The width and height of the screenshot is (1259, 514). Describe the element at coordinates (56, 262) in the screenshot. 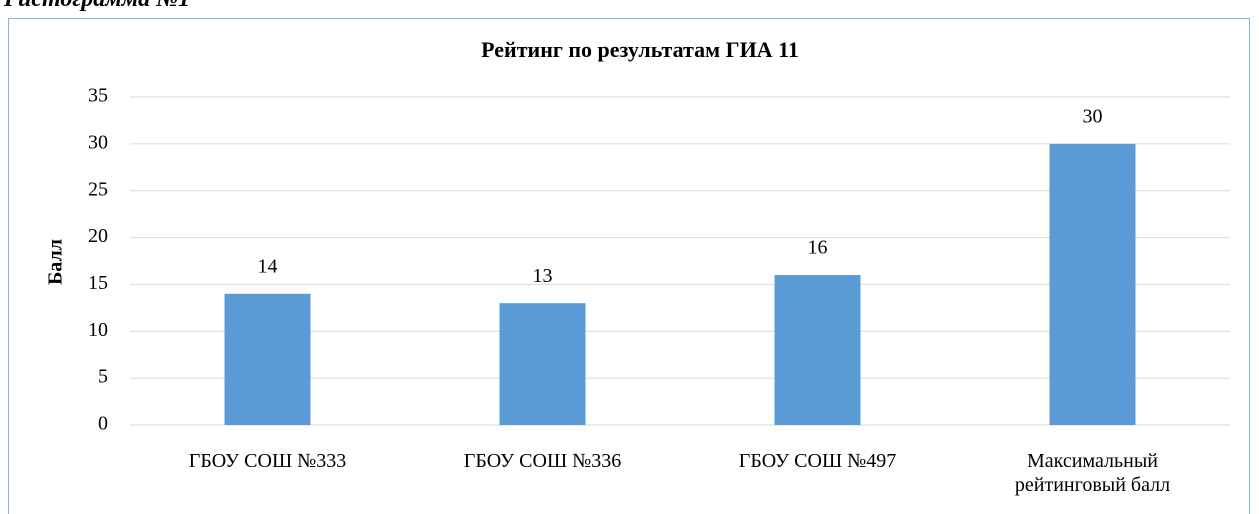

I see `y-axis-label: Балл` at that location.